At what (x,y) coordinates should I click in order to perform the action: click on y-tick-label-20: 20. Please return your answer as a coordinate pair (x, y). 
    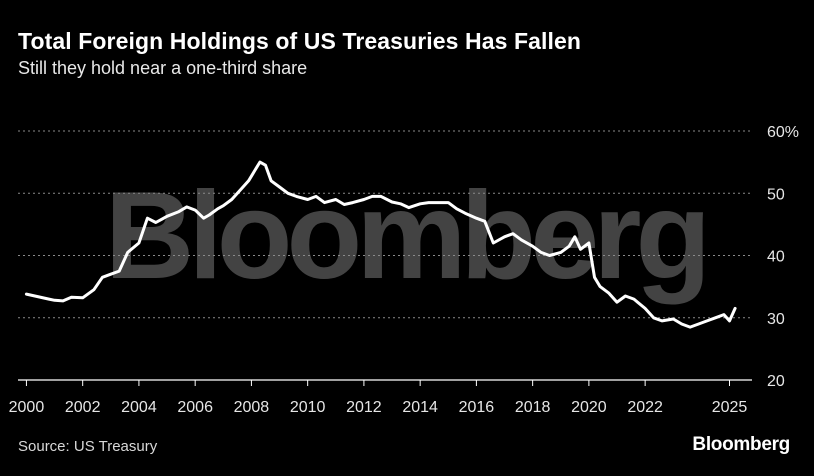
    Looking at the image, I should click on (776, 381).